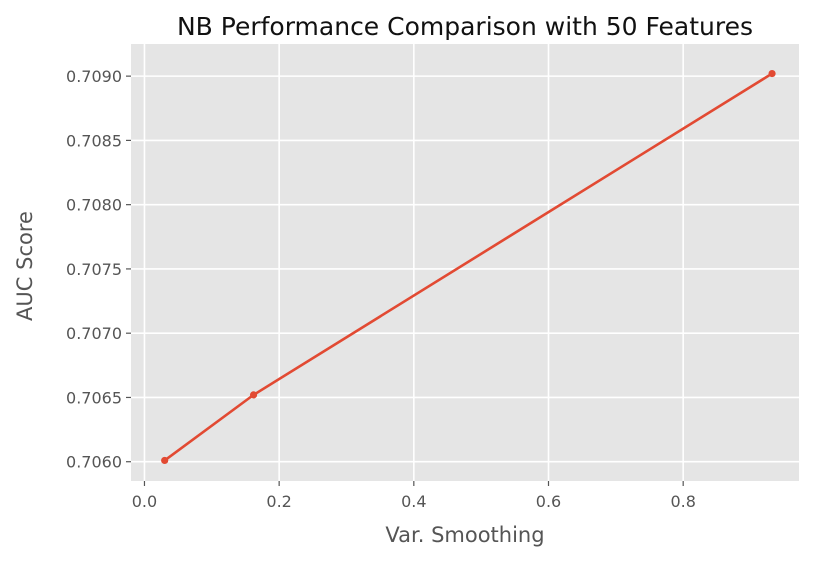 The height and width of the screenshot is (562, 814). Describe the element at coordinates (94, 205) in the screenshot. I see `y-tick-label: 0.7080` at that location.